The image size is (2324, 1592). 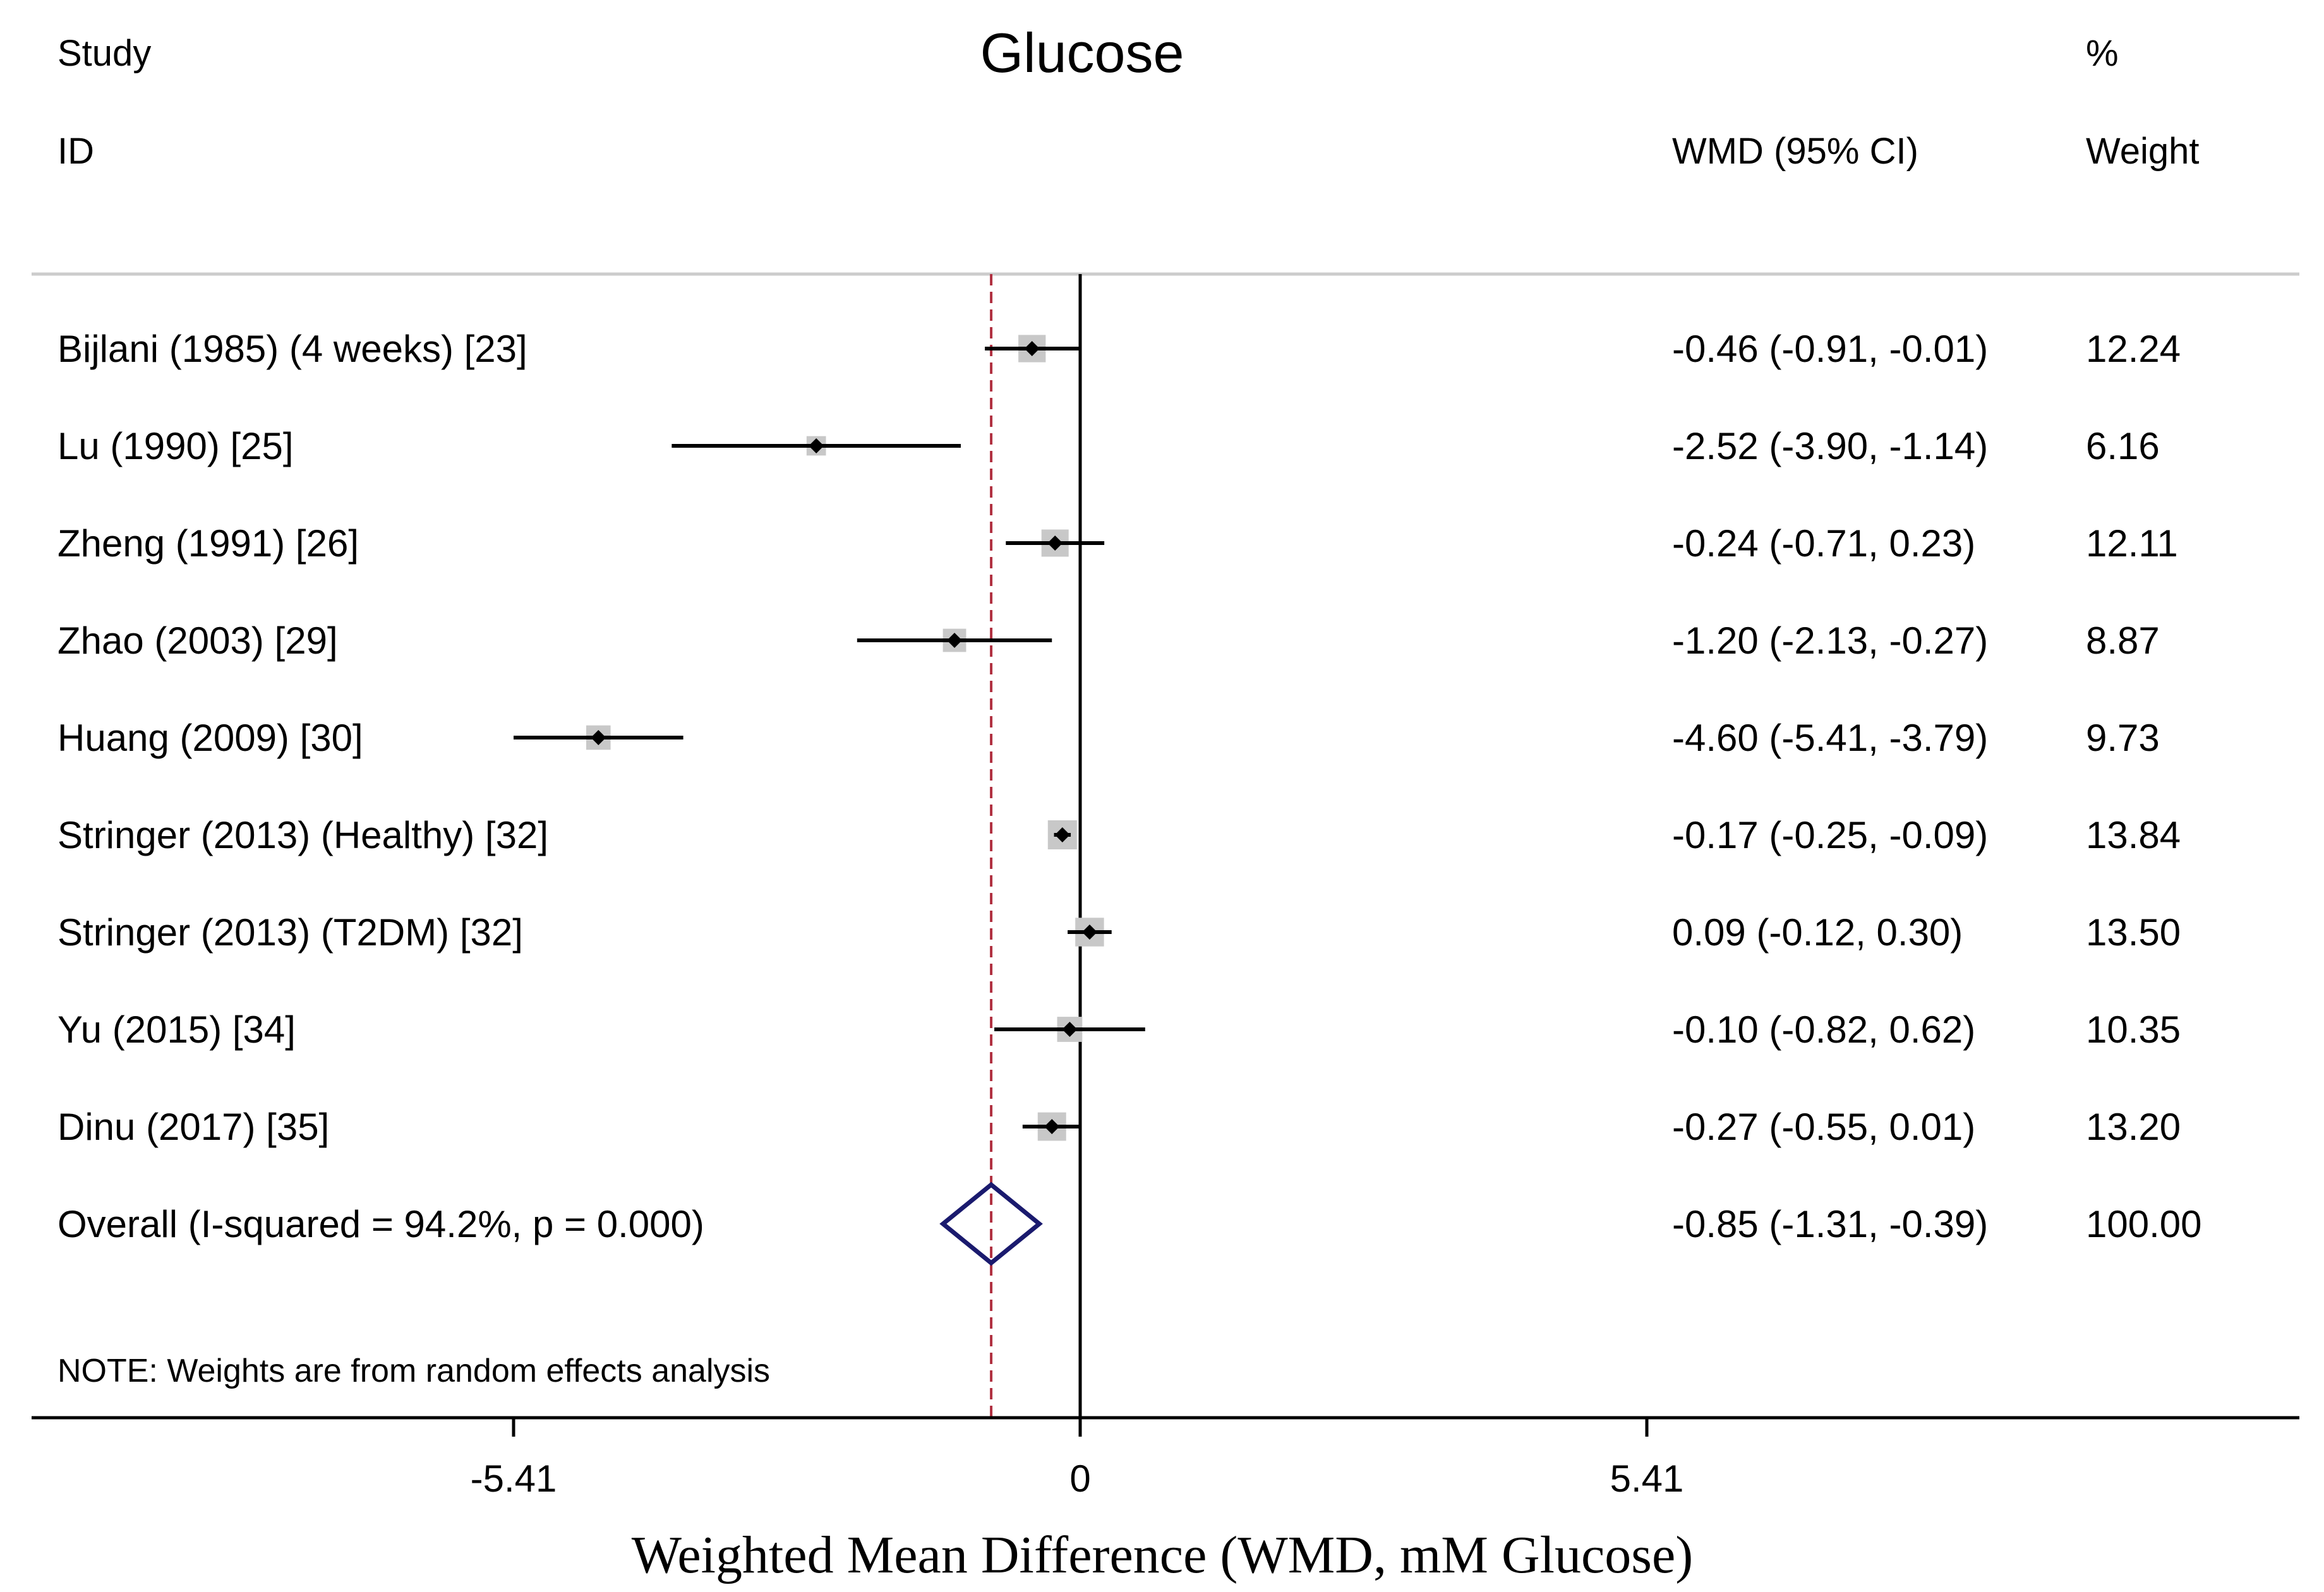 What do you see at coordinates (991, 1224) in the screenshot?
I see `overall-diamond` at bounding box center [991, 1224].